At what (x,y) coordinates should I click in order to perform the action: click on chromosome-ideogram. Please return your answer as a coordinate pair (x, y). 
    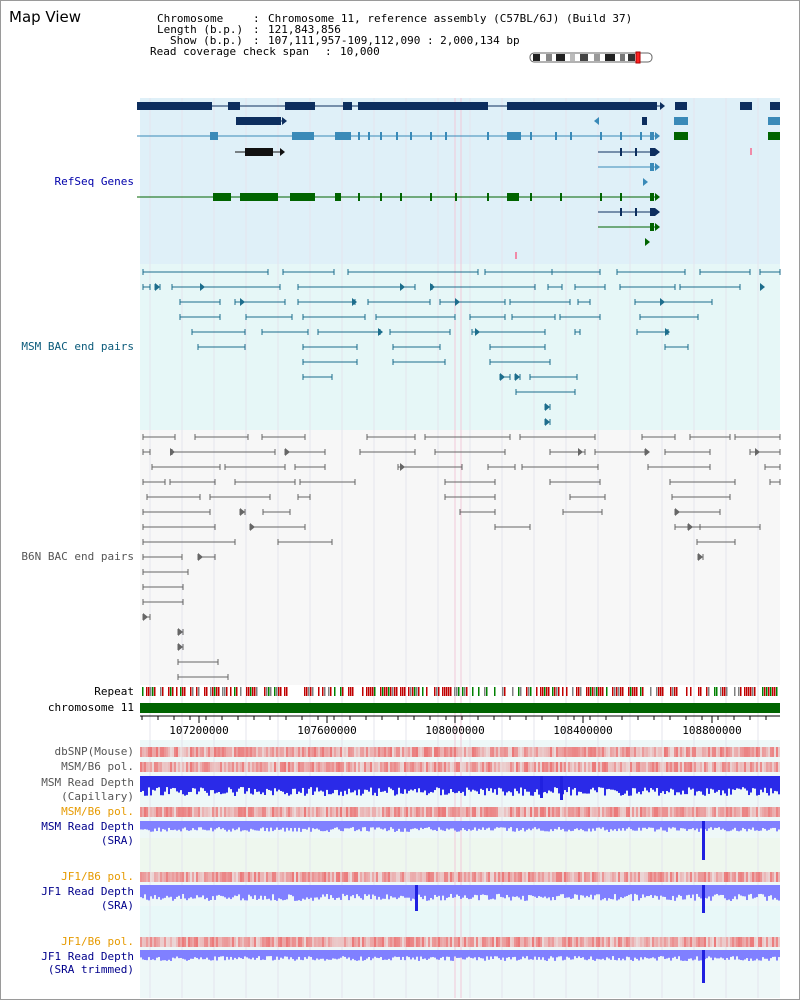
    Looking at the image, I should click on (591, 57).